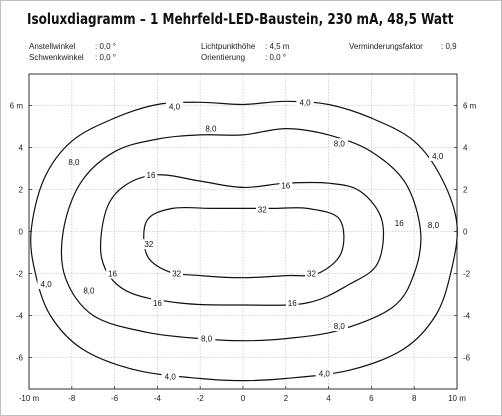  I want to click on x-tick-label: -4, so click(158, 398).